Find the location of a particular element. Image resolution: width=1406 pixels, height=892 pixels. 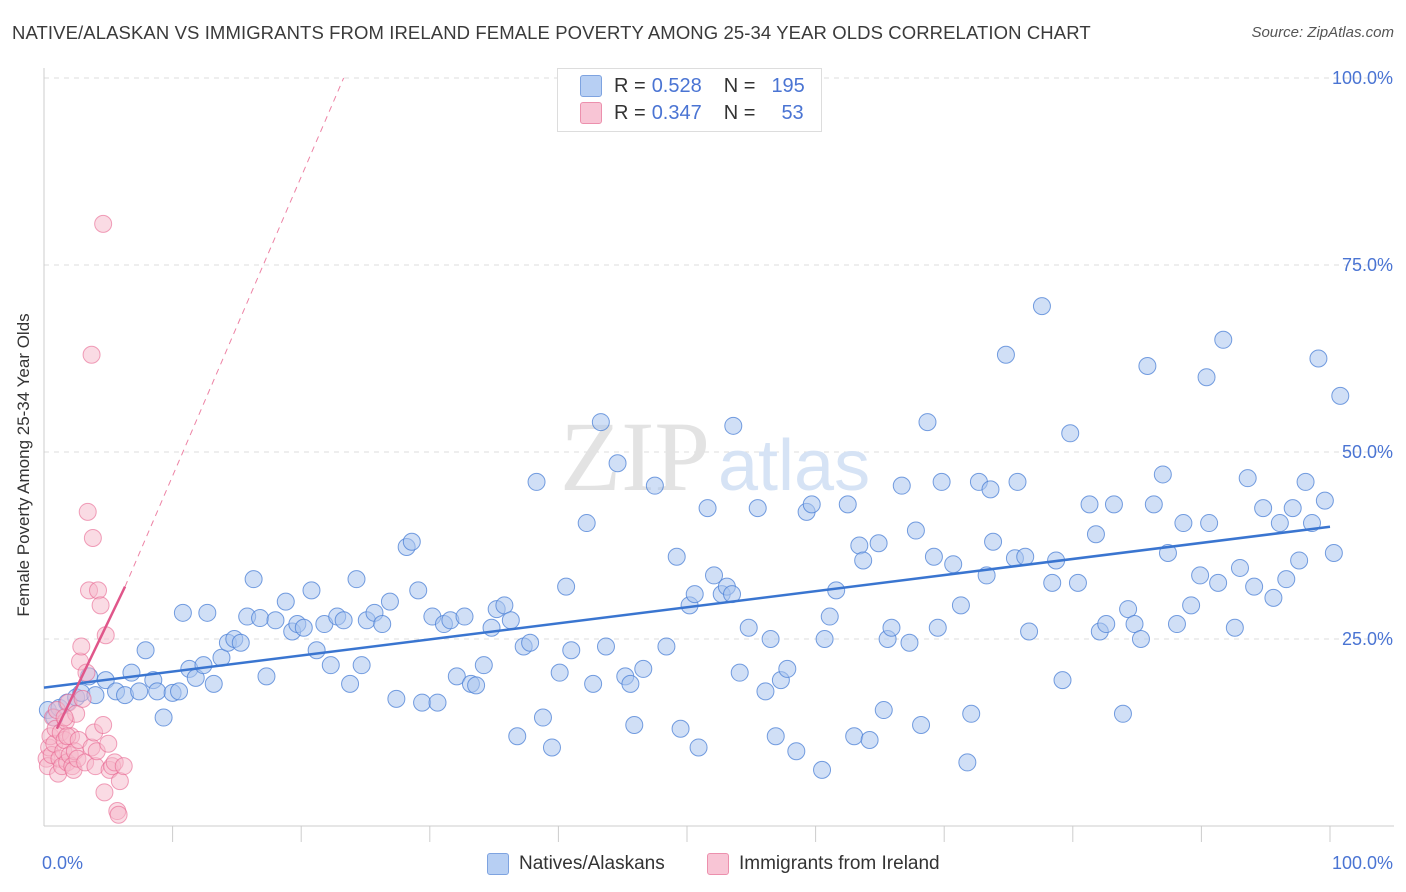

legend-n-label: N = is located at coordinates (739, 85).